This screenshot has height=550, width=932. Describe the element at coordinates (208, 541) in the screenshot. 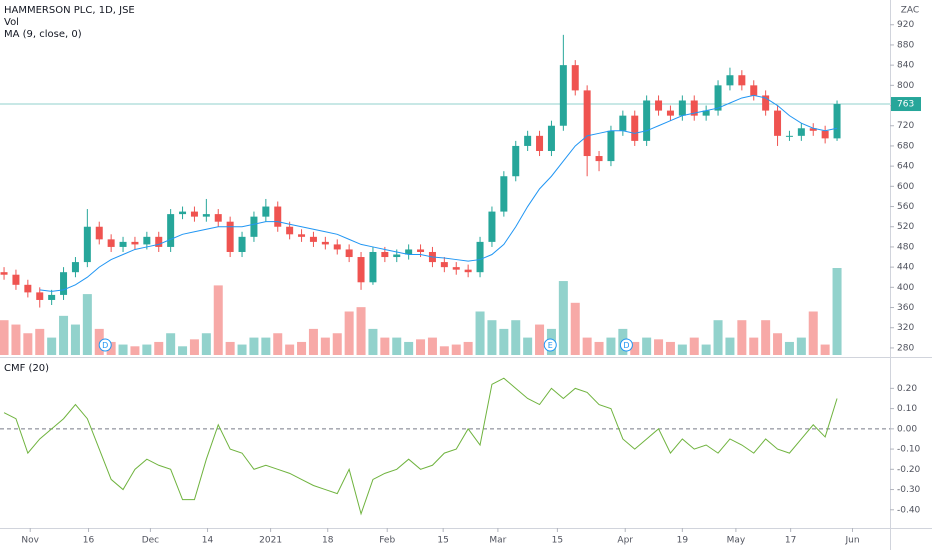

I see `x-tick-label: 14` at that location.